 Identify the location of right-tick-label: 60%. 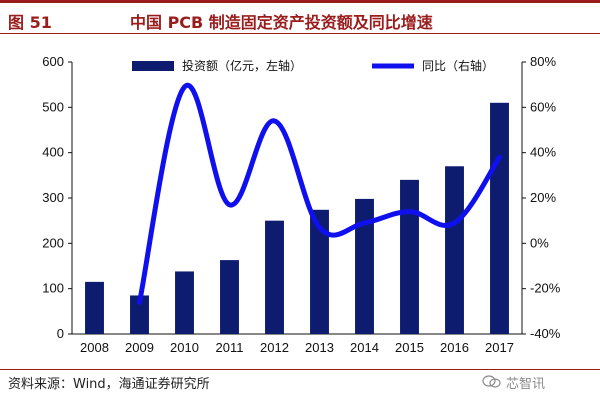
(543, 106).